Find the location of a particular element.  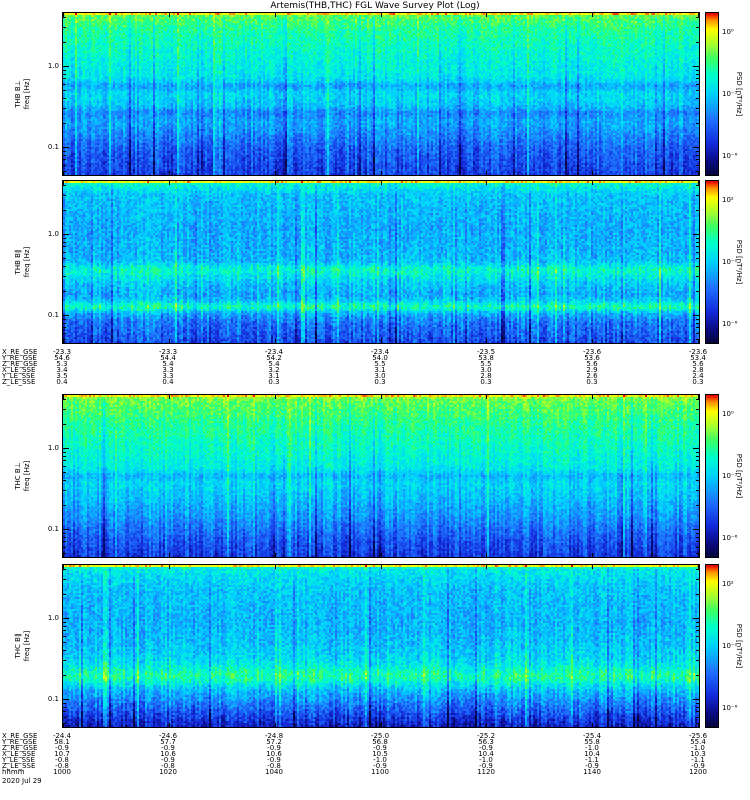

ephemeris-value: 0.4 is located at coordinates (62, 382).